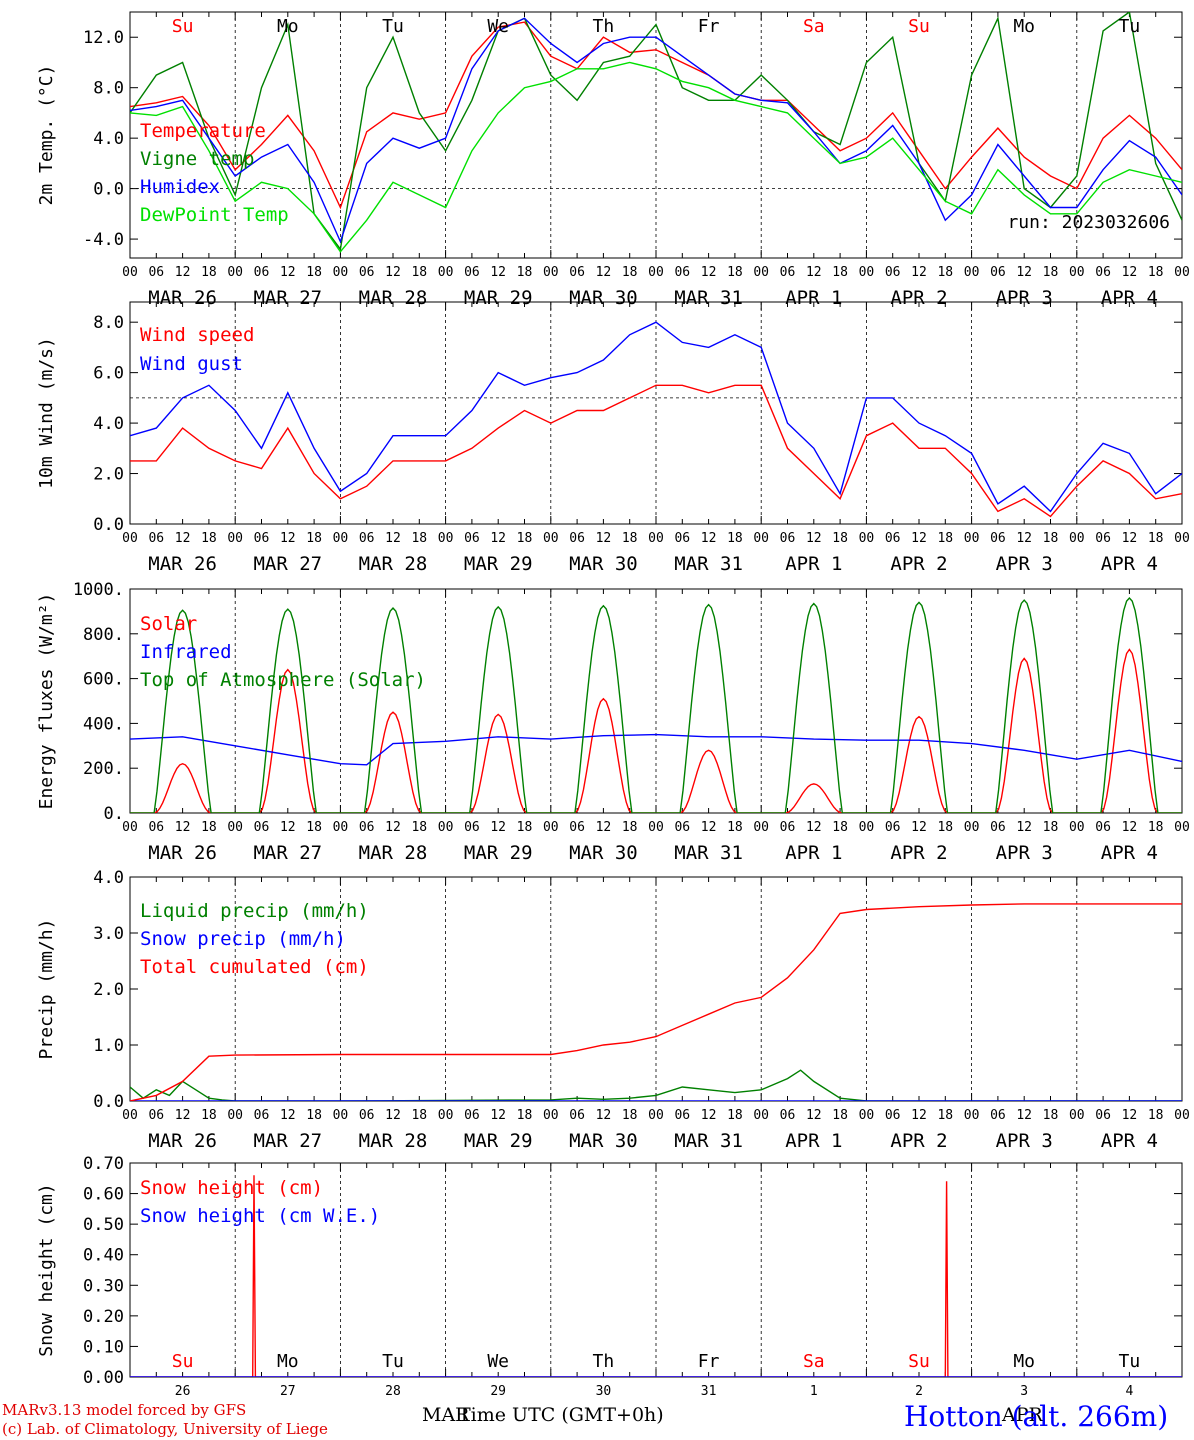 Image resolution: width=1194 pixels, height=1440 pixels. I want to click on y-tick-label: 4.0, so click(108, 139).